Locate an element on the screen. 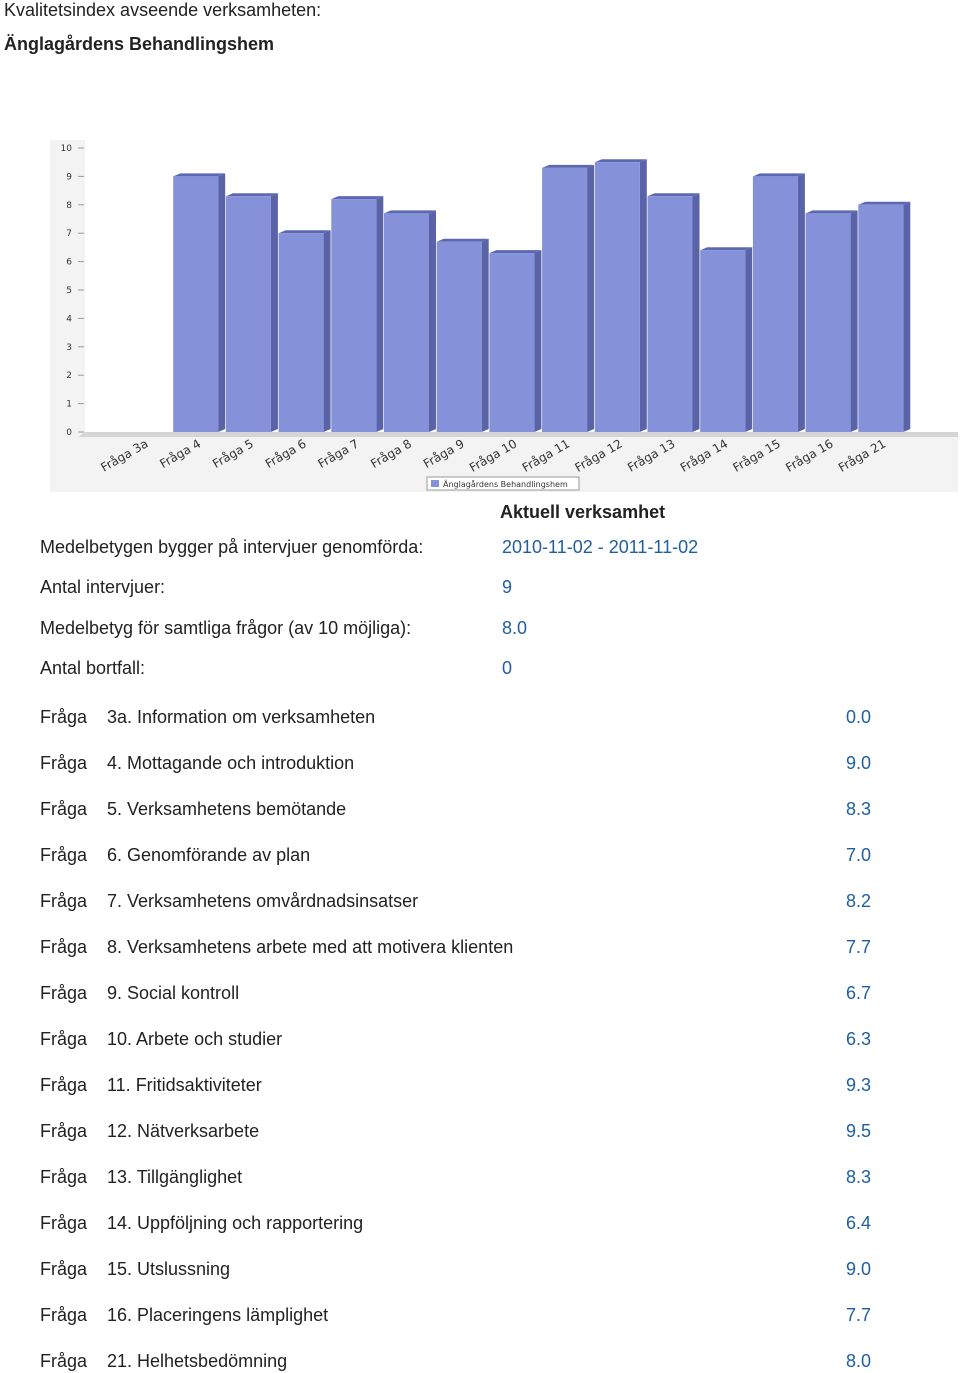  question-label: 13. Tillgänglighet is located at coordinates (175, 1177).